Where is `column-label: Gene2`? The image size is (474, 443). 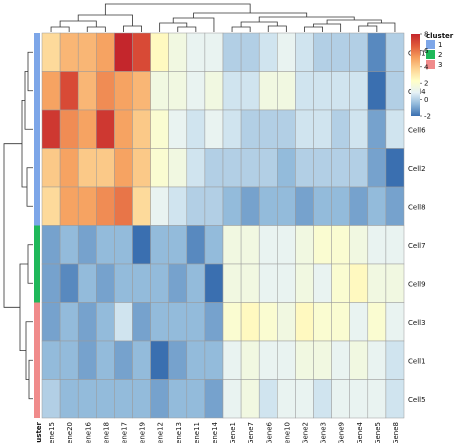
column-label: Gene2 is located at coordinates (305, 432).